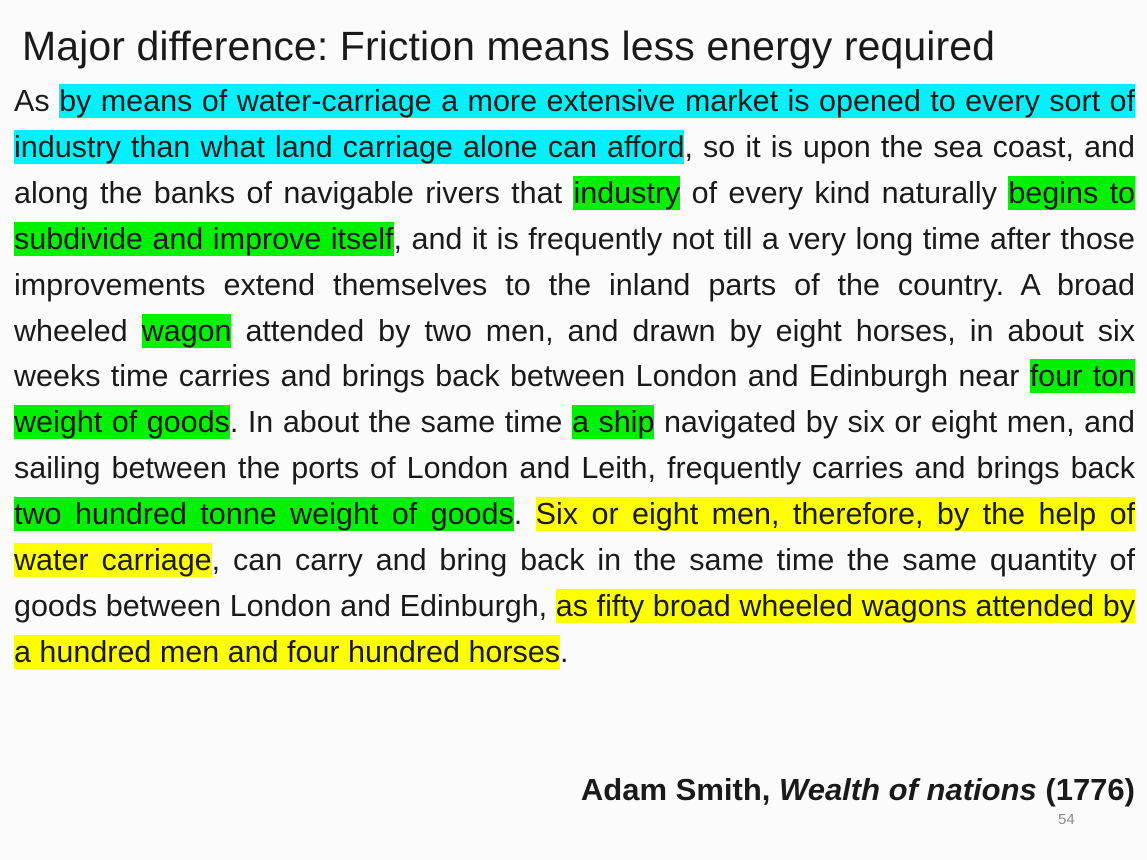 The image size is (1147, 860). I want to click on highlighted-phrase-green: wagon, so click(186, 330).